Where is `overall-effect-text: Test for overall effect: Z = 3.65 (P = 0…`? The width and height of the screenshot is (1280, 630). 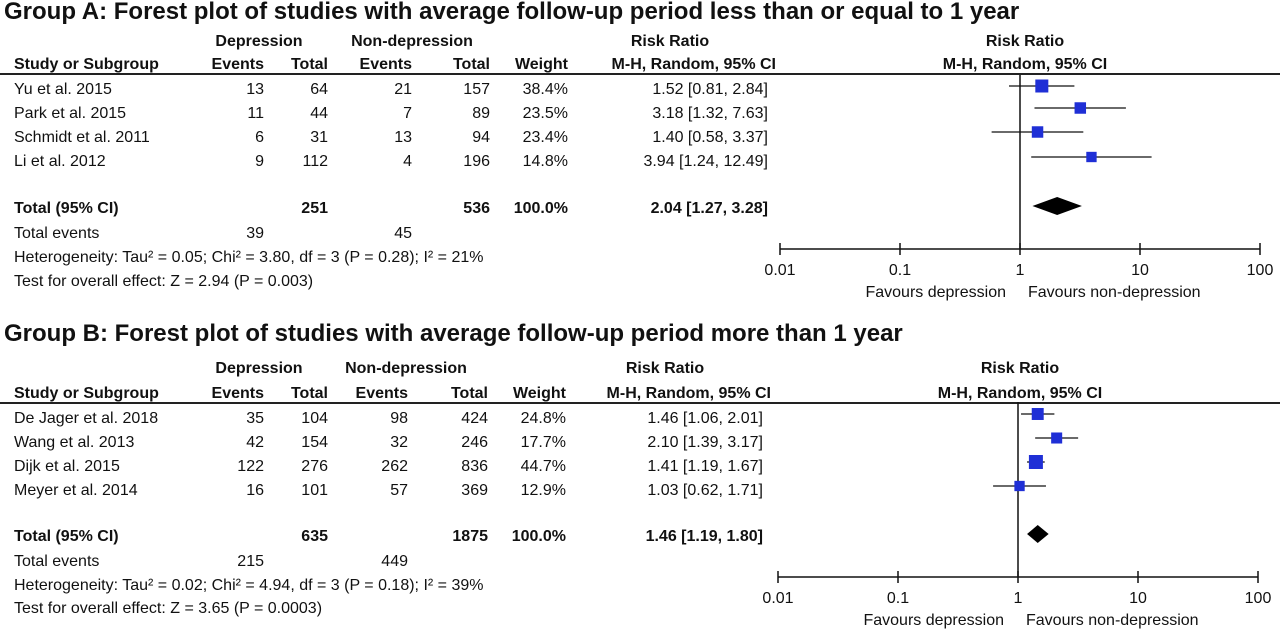 overall-effect-text: Test for overall effect: Z = 3.65 (P = 0… is located at coordinates (168, 608).